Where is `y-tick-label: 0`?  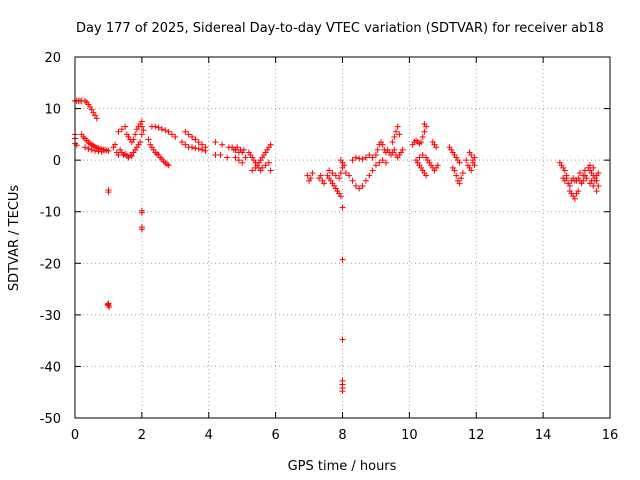
y-tick-label: 0 is located at coordinates (57, 161).